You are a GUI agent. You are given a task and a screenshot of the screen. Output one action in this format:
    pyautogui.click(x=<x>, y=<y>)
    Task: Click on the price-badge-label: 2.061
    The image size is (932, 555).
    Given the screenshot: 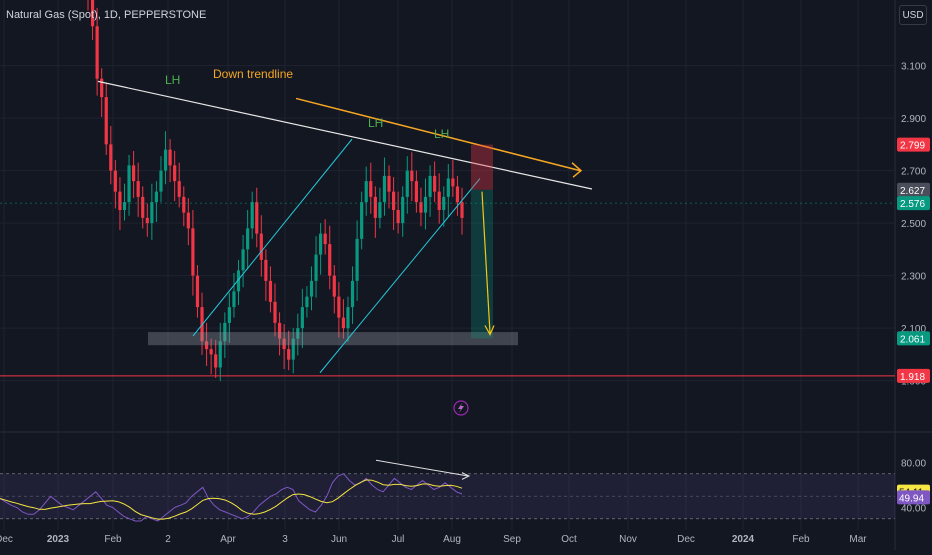 What is the action you would take?
    pyautogui.click(x=912, y=339)
    